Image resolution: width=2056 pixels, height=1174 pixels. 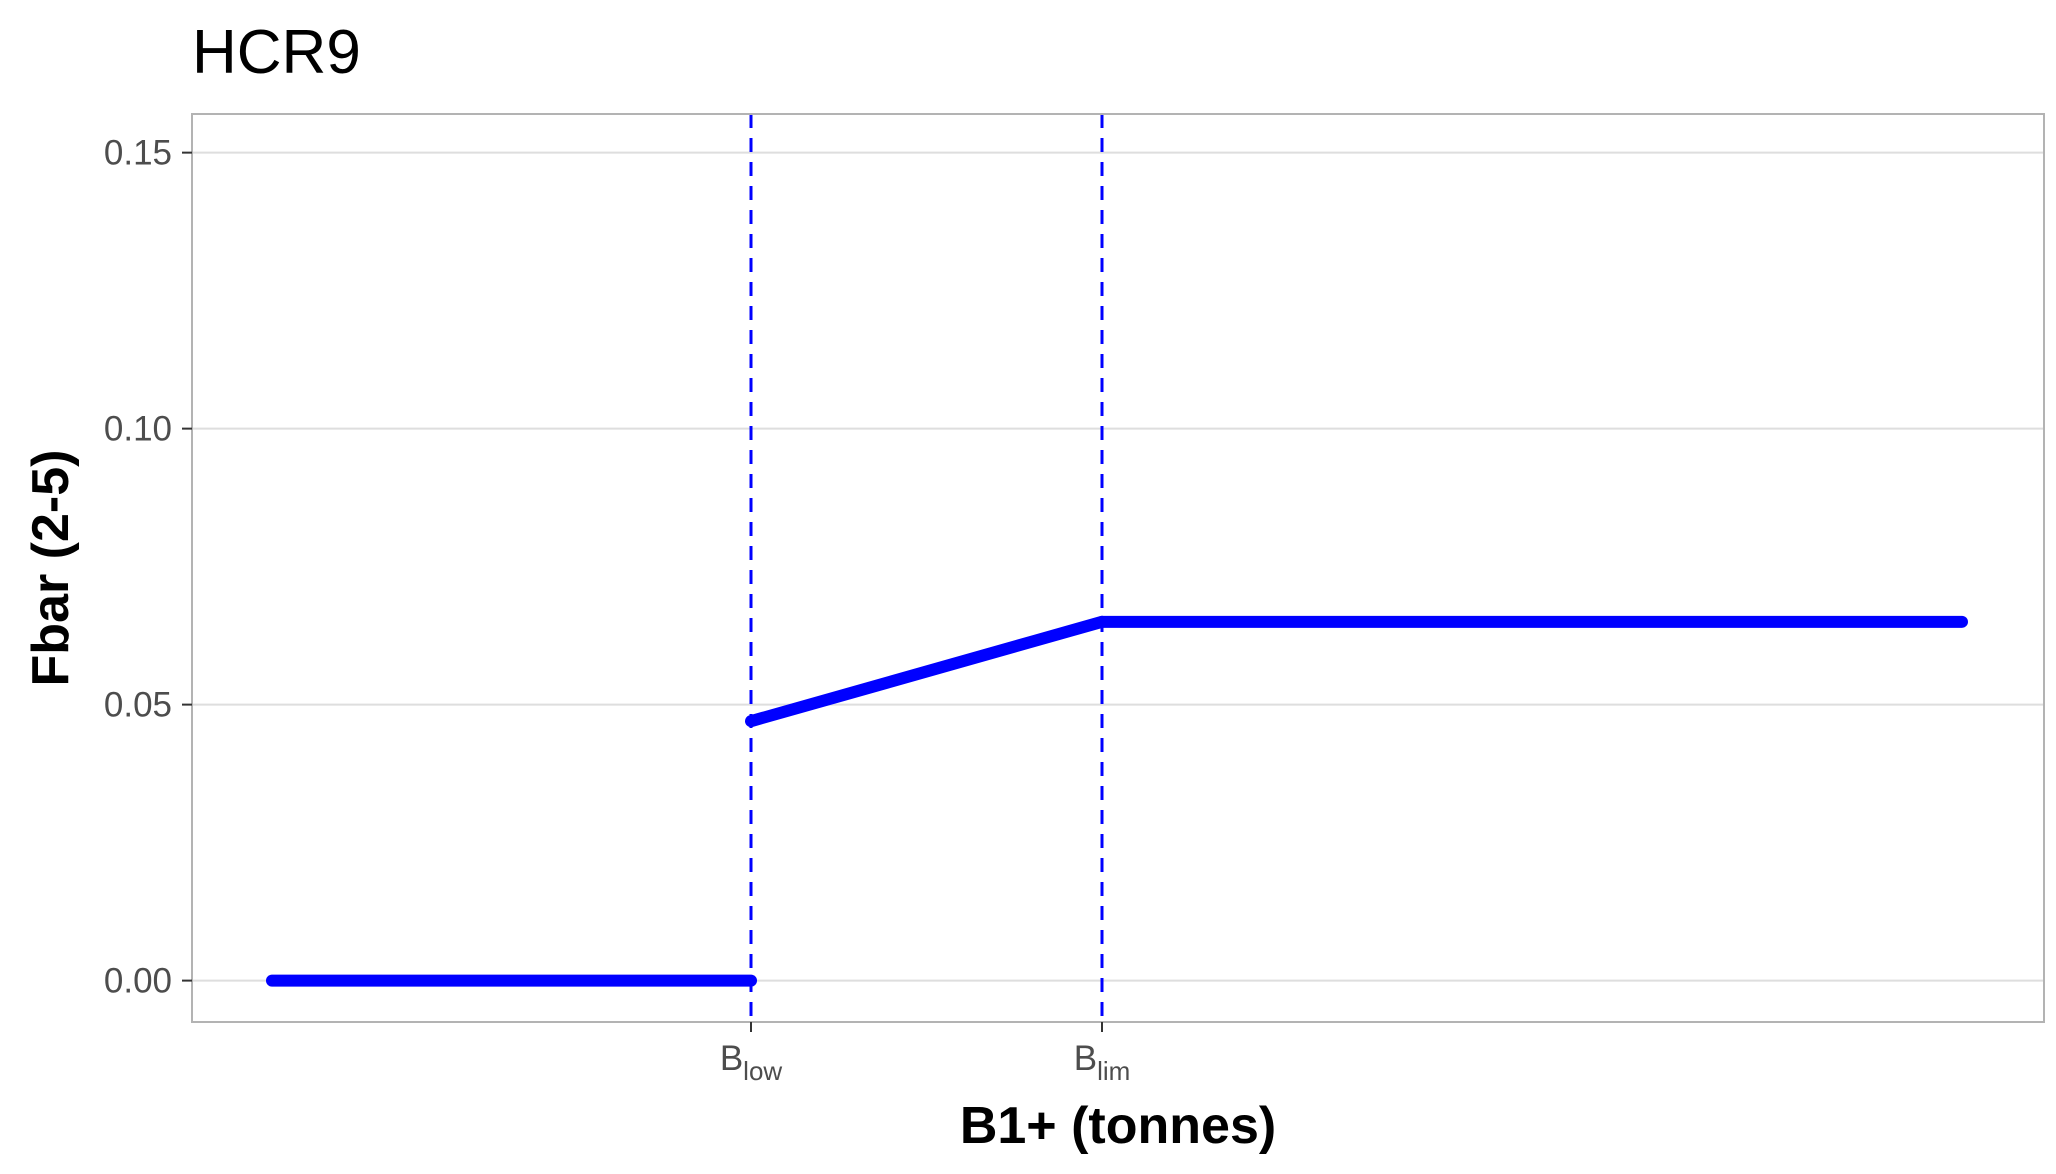 What do you see at coordinates (762, 1071) in the screenshot?
I see `x-tick-label-sub: low` at bounding box center [762, 1071].